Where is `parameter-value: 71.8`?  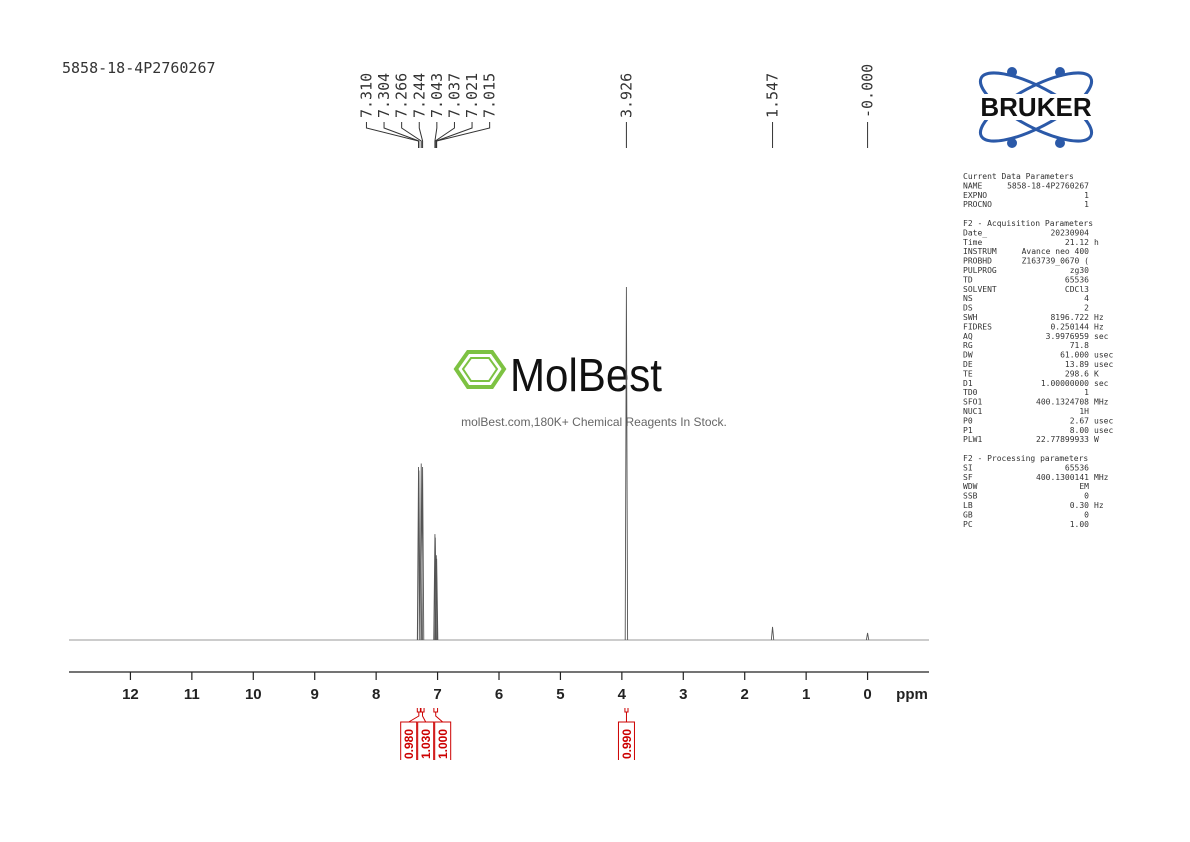 parameter-value: 71.8 is located at coordinates (1079, 345).